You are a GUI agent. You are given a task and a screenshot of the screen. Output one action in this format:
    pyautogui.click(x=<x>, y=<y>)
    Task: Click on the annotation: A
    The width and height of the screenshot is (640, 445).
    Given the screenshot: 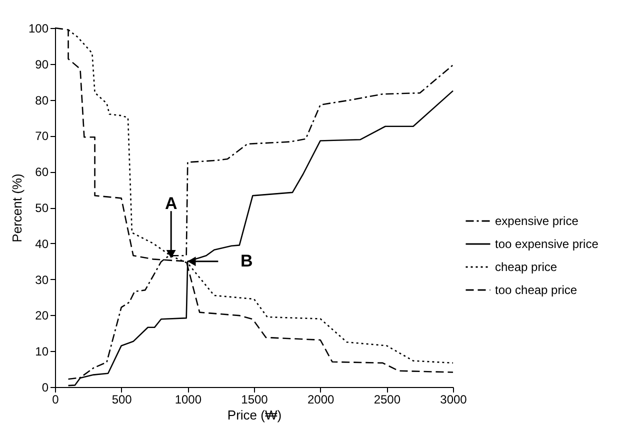 What is the action you would take?
    pyautogui.click(x=171, y=204)
    